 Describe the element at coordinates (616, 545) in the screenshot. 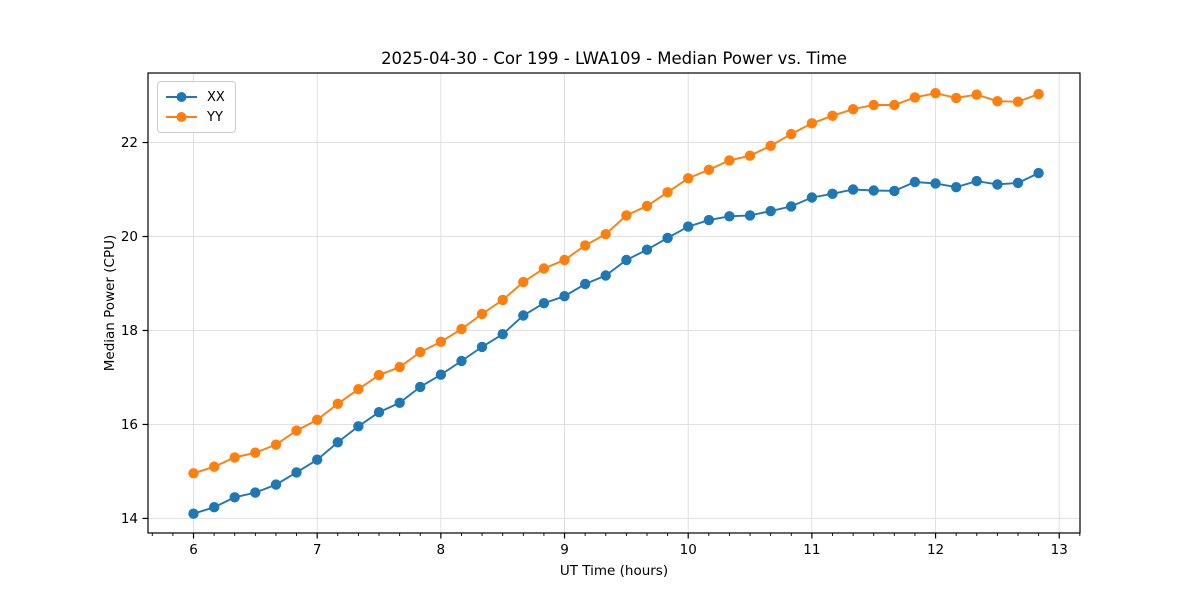

I see `x-axis-ticks: 6 7 8 9 10 11 12 13` at that location.